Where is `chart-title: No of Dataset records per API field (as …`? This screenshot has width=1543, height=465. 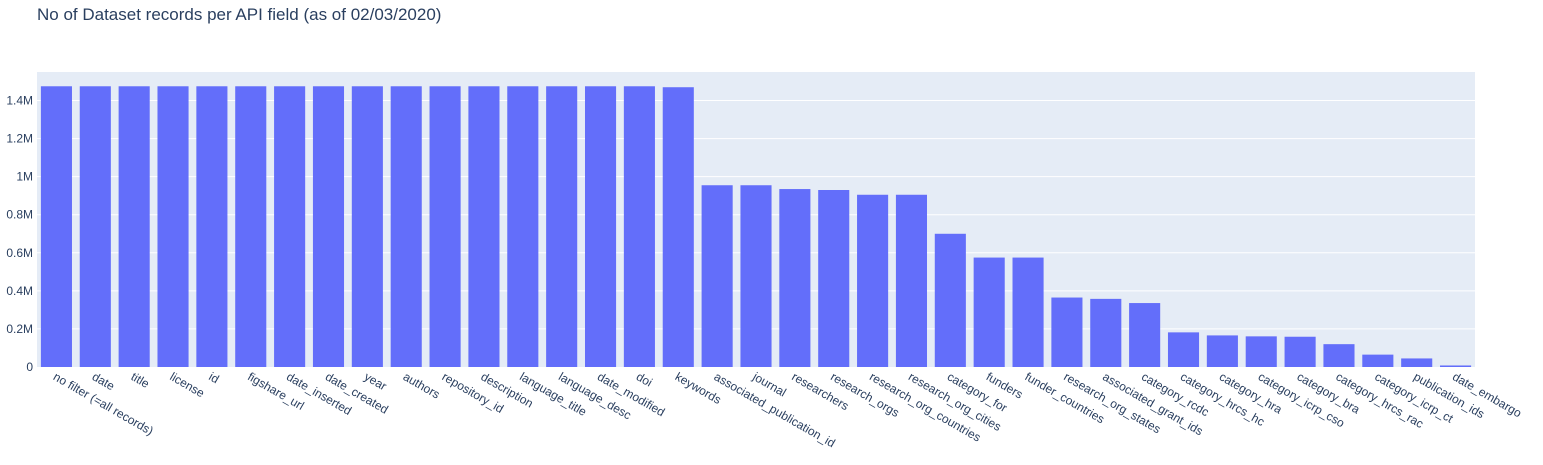 chart-title: No of Dataset records per API field (as … is located at coordinates (239, 14).